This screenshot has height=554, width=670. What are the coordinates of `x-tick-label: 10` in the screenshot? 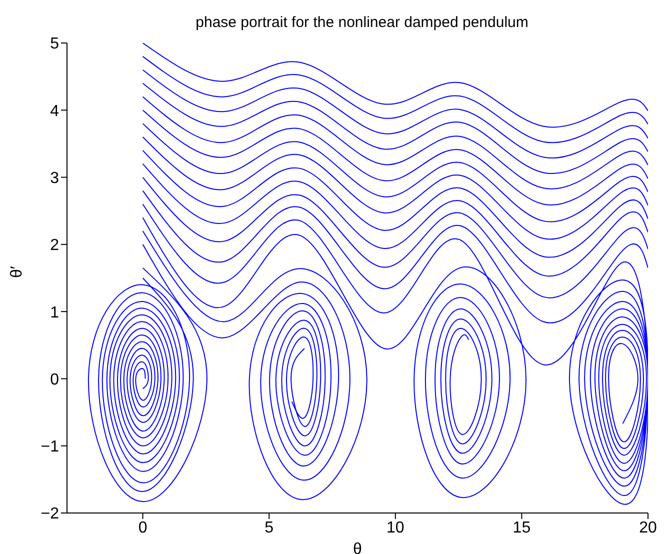 It's located at (395, 527).